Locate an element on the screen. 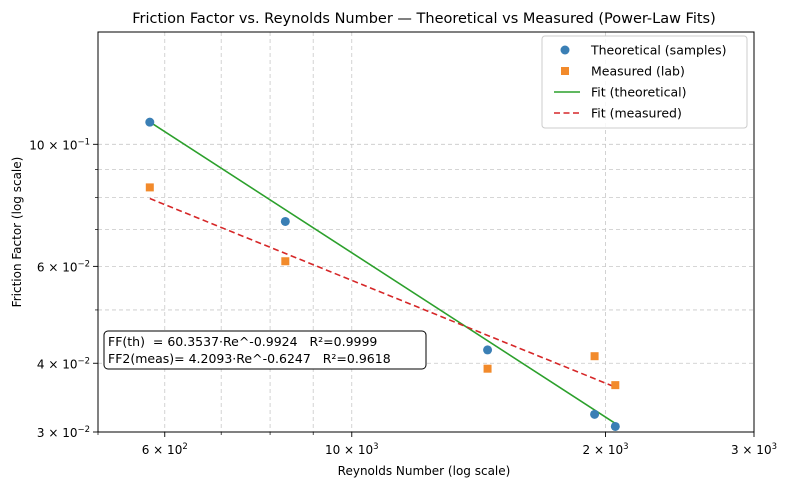 The width and height of the screenshot is (790, 489). annotation-line-measured: FF2(meas)= 4.2093·Re^-0.6247 R²=0.9618 is located at coordinates (249, 358).